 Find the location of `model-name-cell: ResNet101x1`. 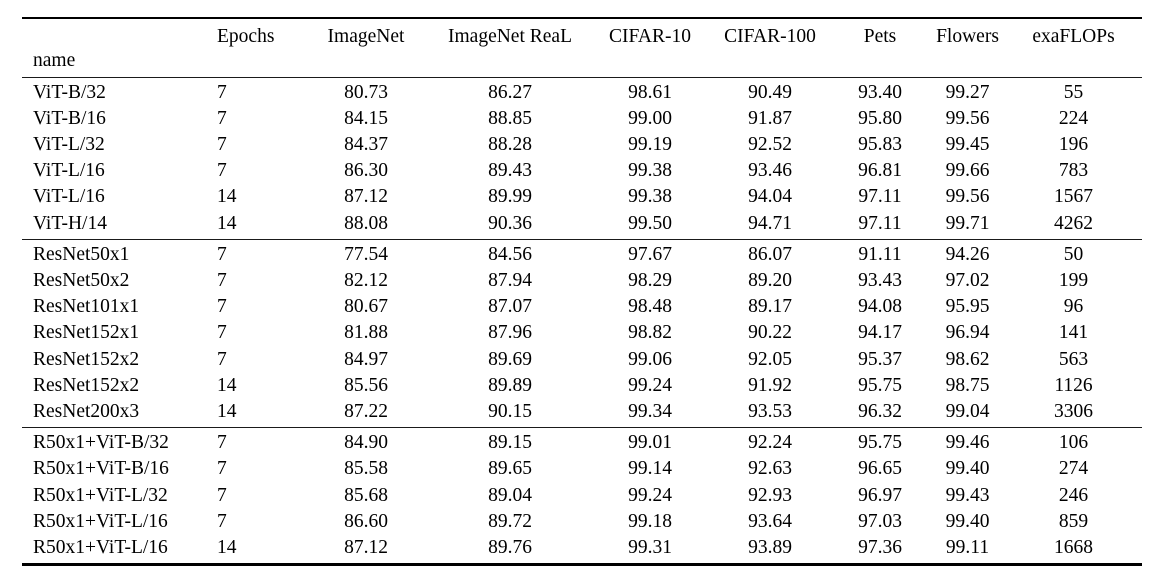

model-name-cell: ResNet101x1 is located at coordinates (86, 307).